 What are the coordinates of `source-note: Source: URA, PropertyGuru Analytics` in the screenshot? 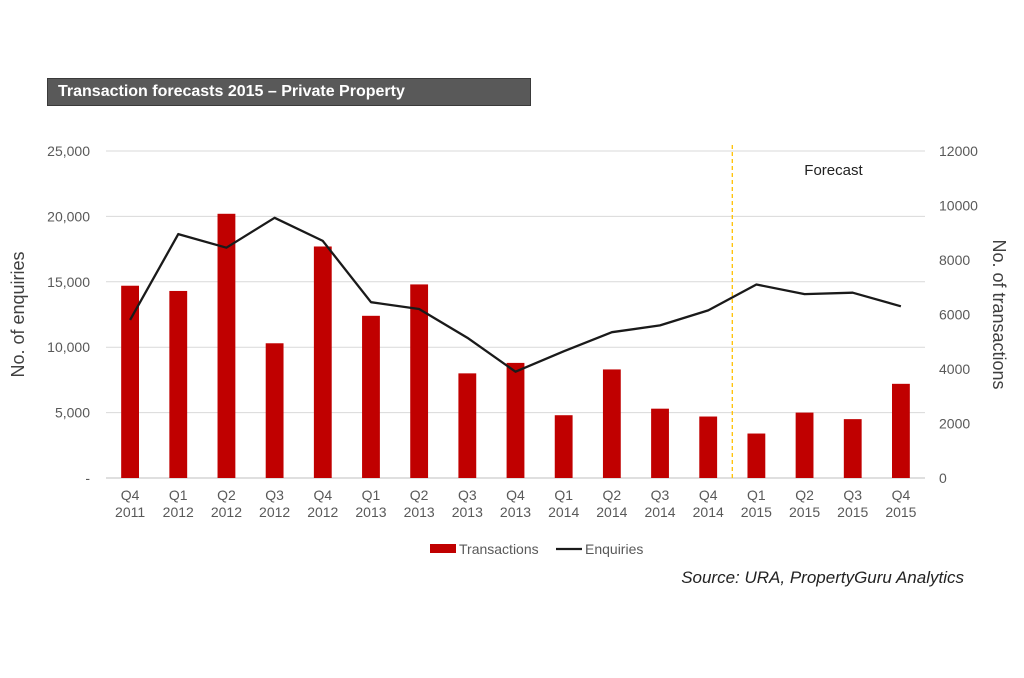 It's located at (822, 577).